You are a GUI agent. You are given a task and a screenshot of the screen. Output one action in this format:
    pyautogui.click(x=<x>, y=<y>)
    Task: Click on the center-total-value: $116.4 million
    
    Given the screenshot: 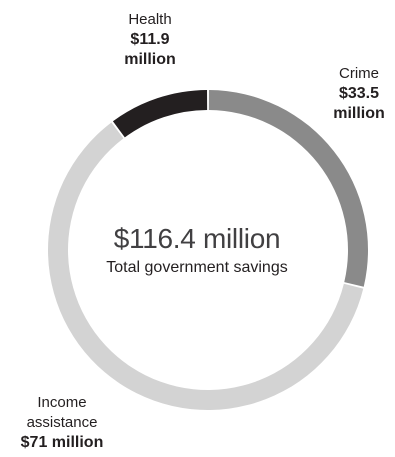 What is the action you would take?
    pyautogui.click(x=197, y=238)
    